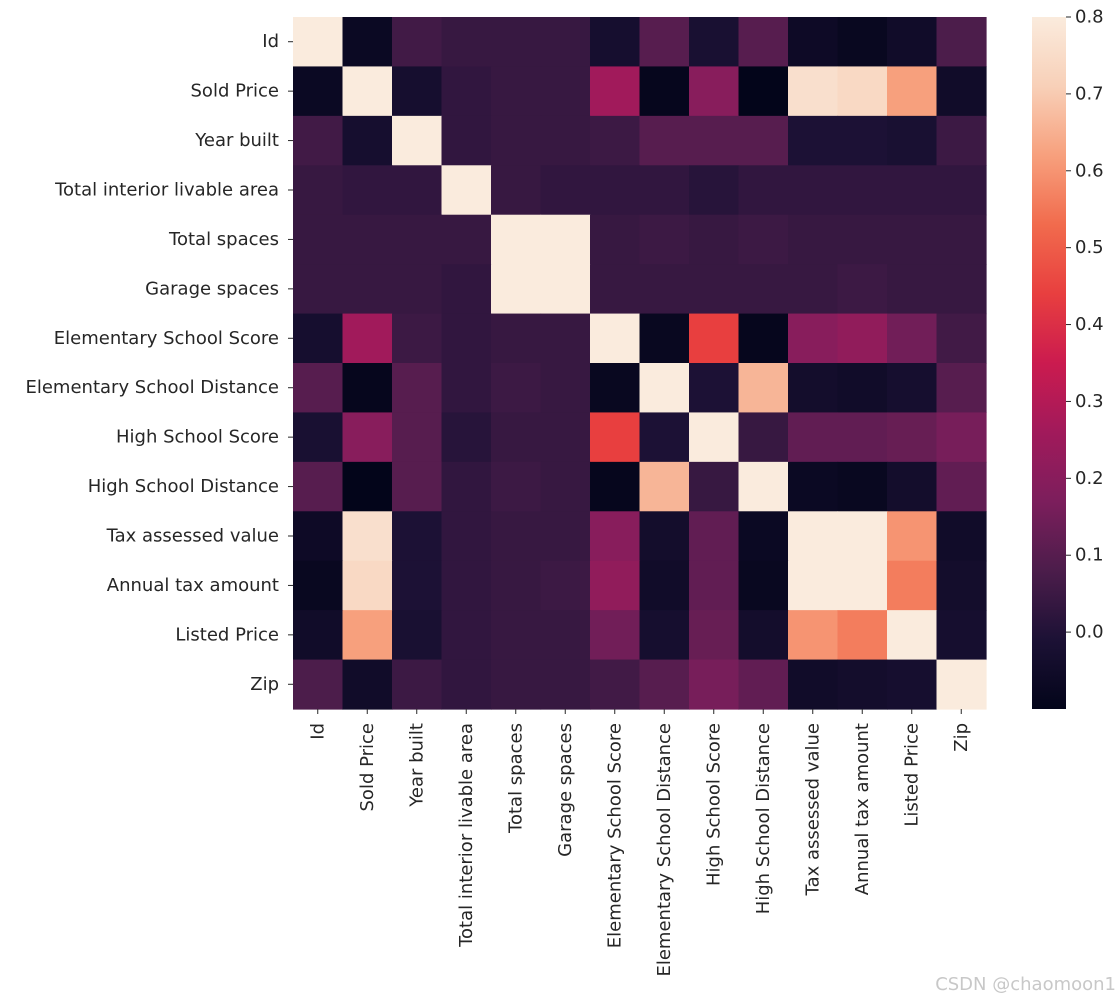  Describe the element at coordinates (664, 91) in the screenshot. I see `cell-sold-price-vs-elementary-school-distance` at that location.